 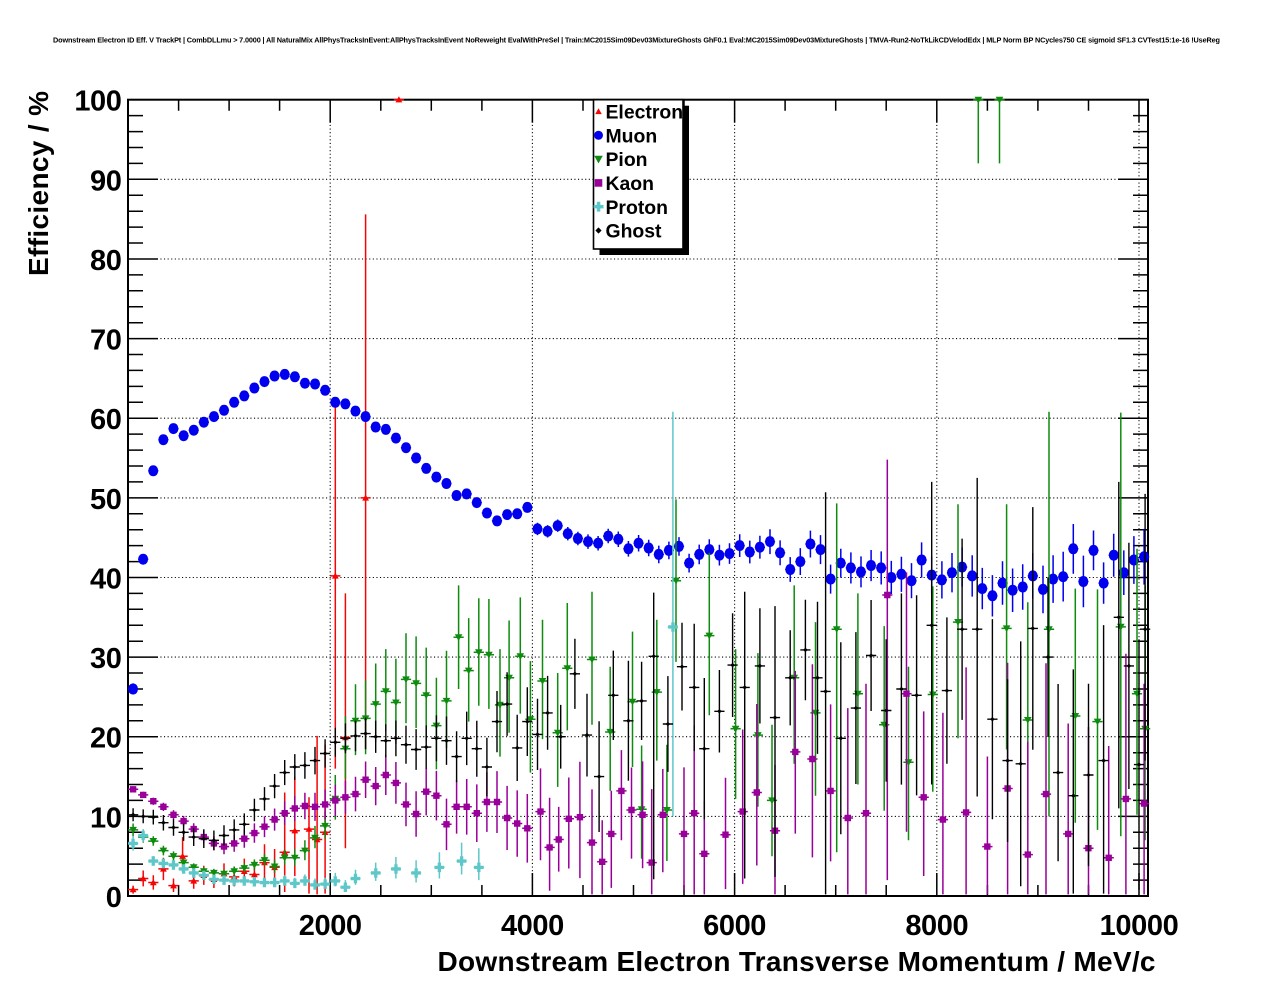 I want to click on svg-text: 100, so click(x=97, y=102).